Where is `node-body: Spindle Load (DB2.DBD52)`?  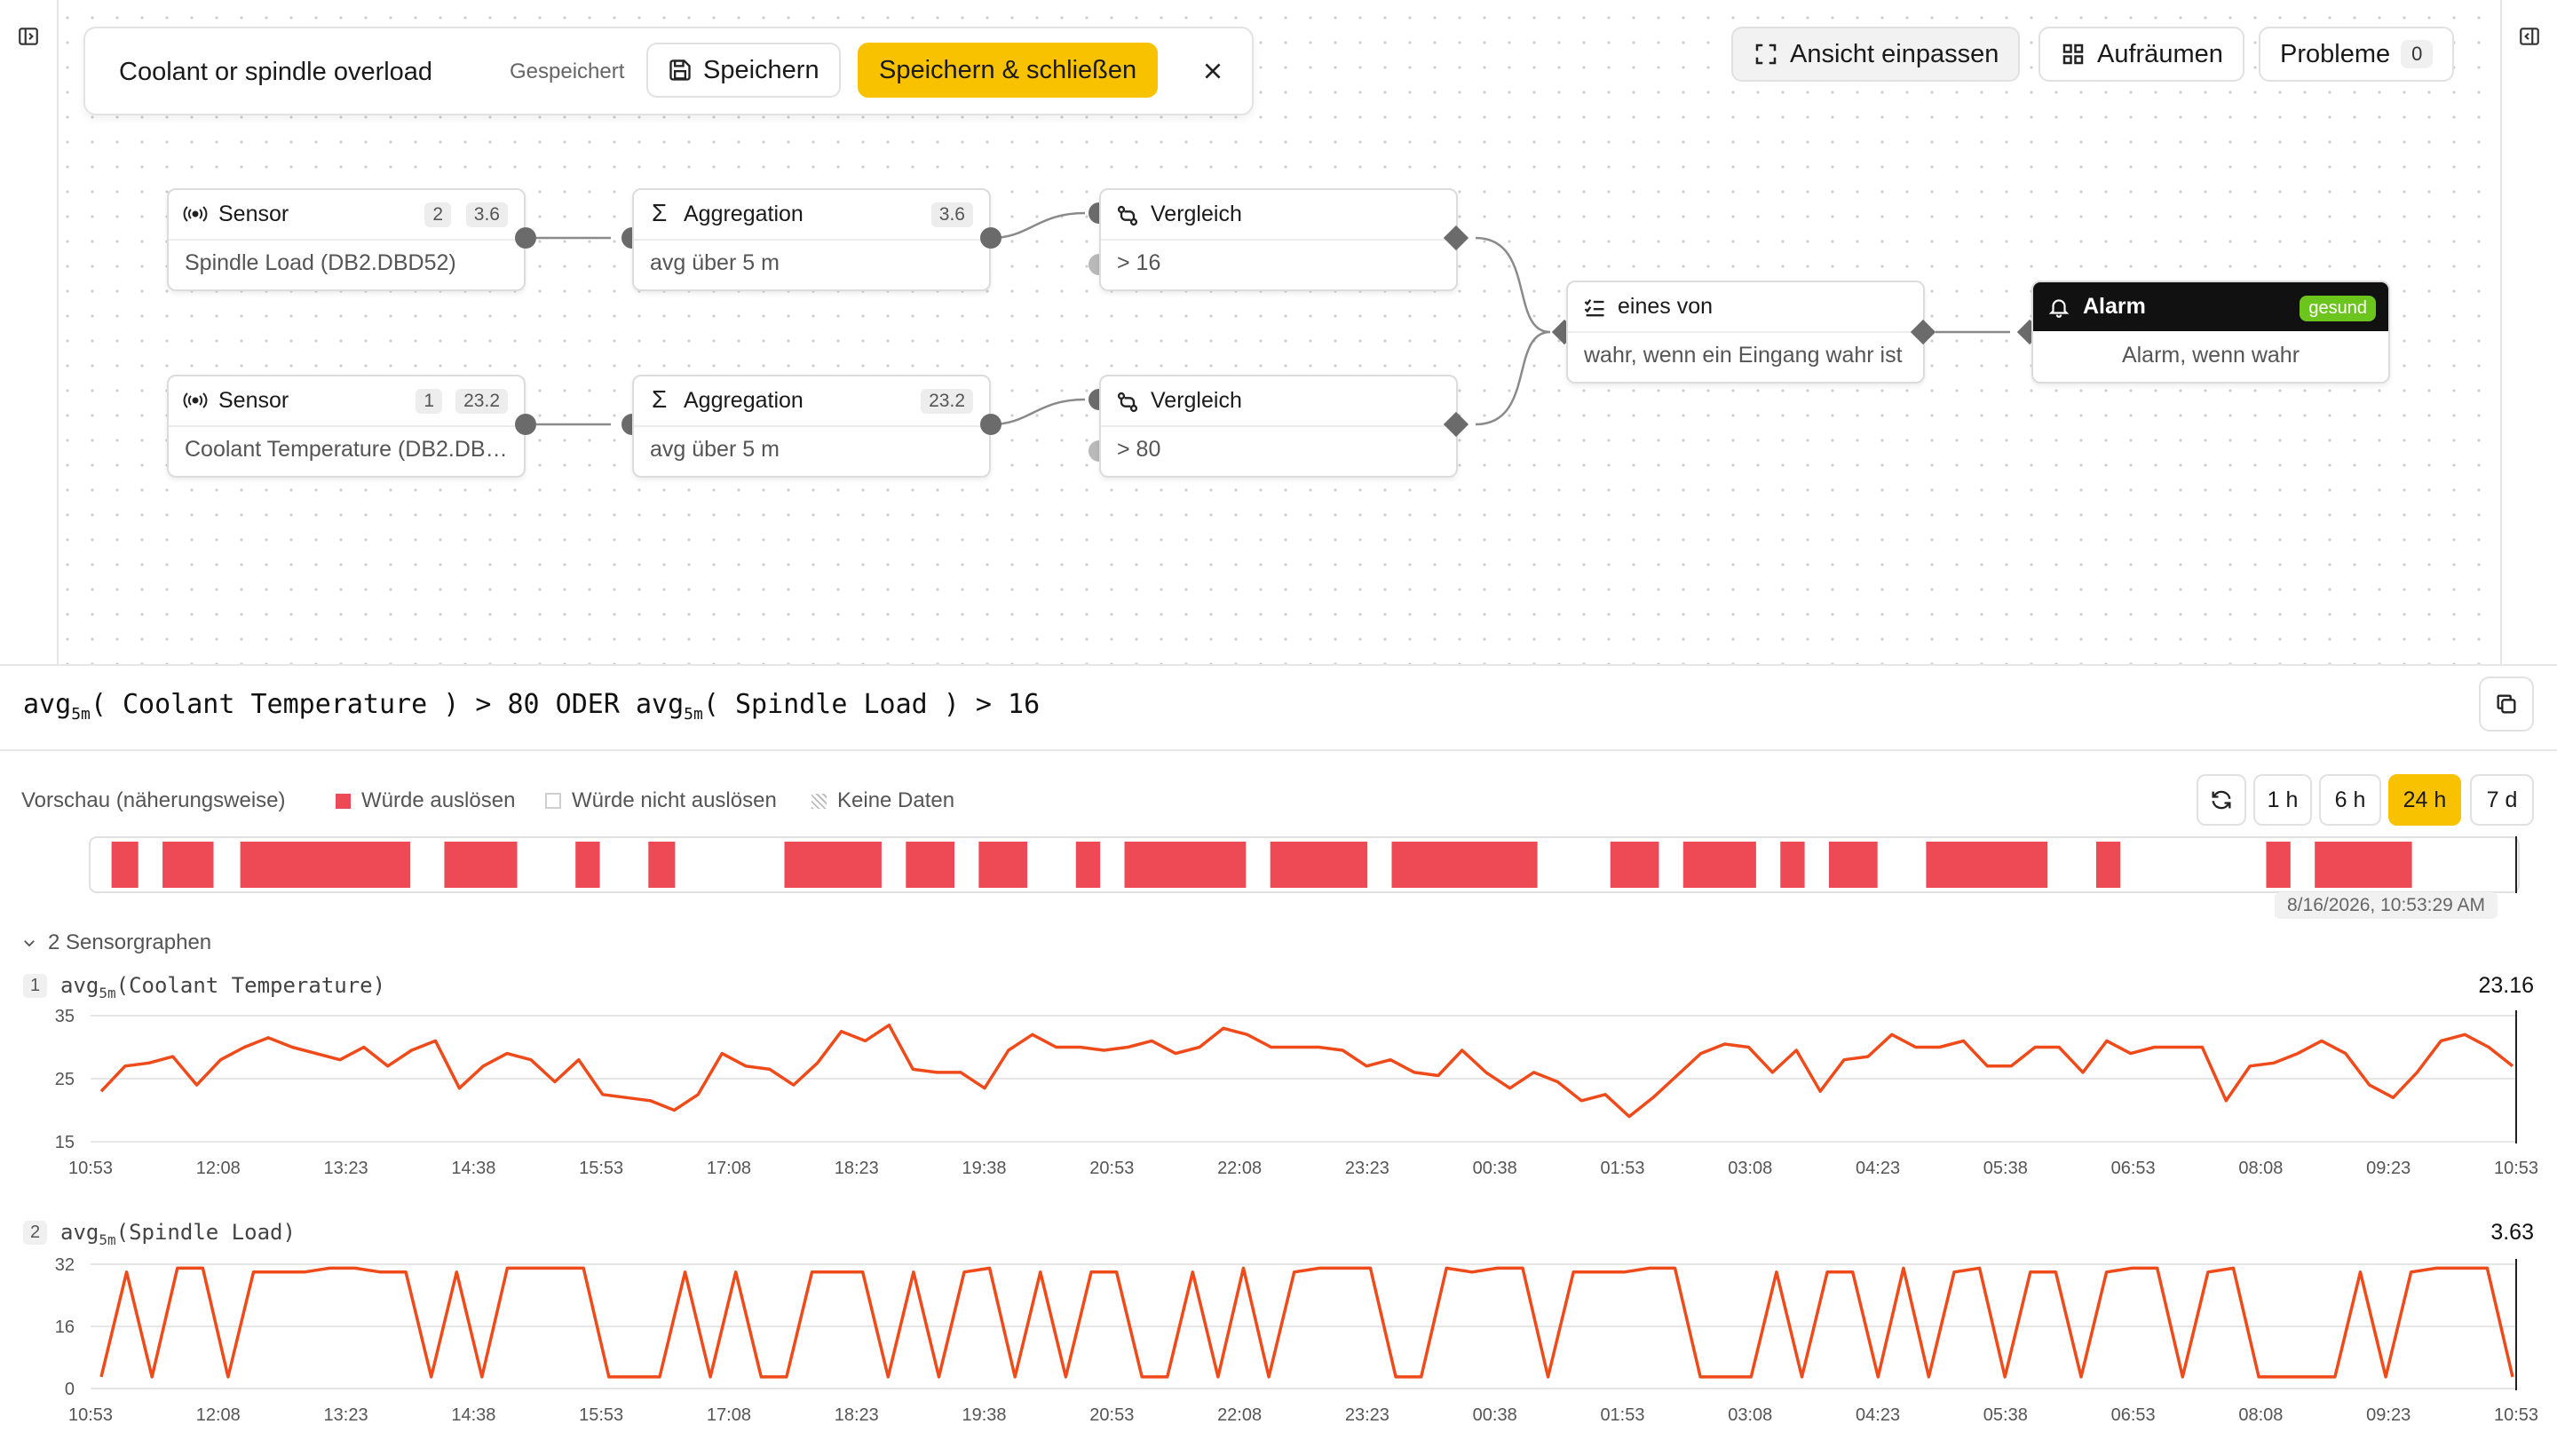 node-body: Spindle Load (DB2.DBD52) is located at coordinates (320, 262).